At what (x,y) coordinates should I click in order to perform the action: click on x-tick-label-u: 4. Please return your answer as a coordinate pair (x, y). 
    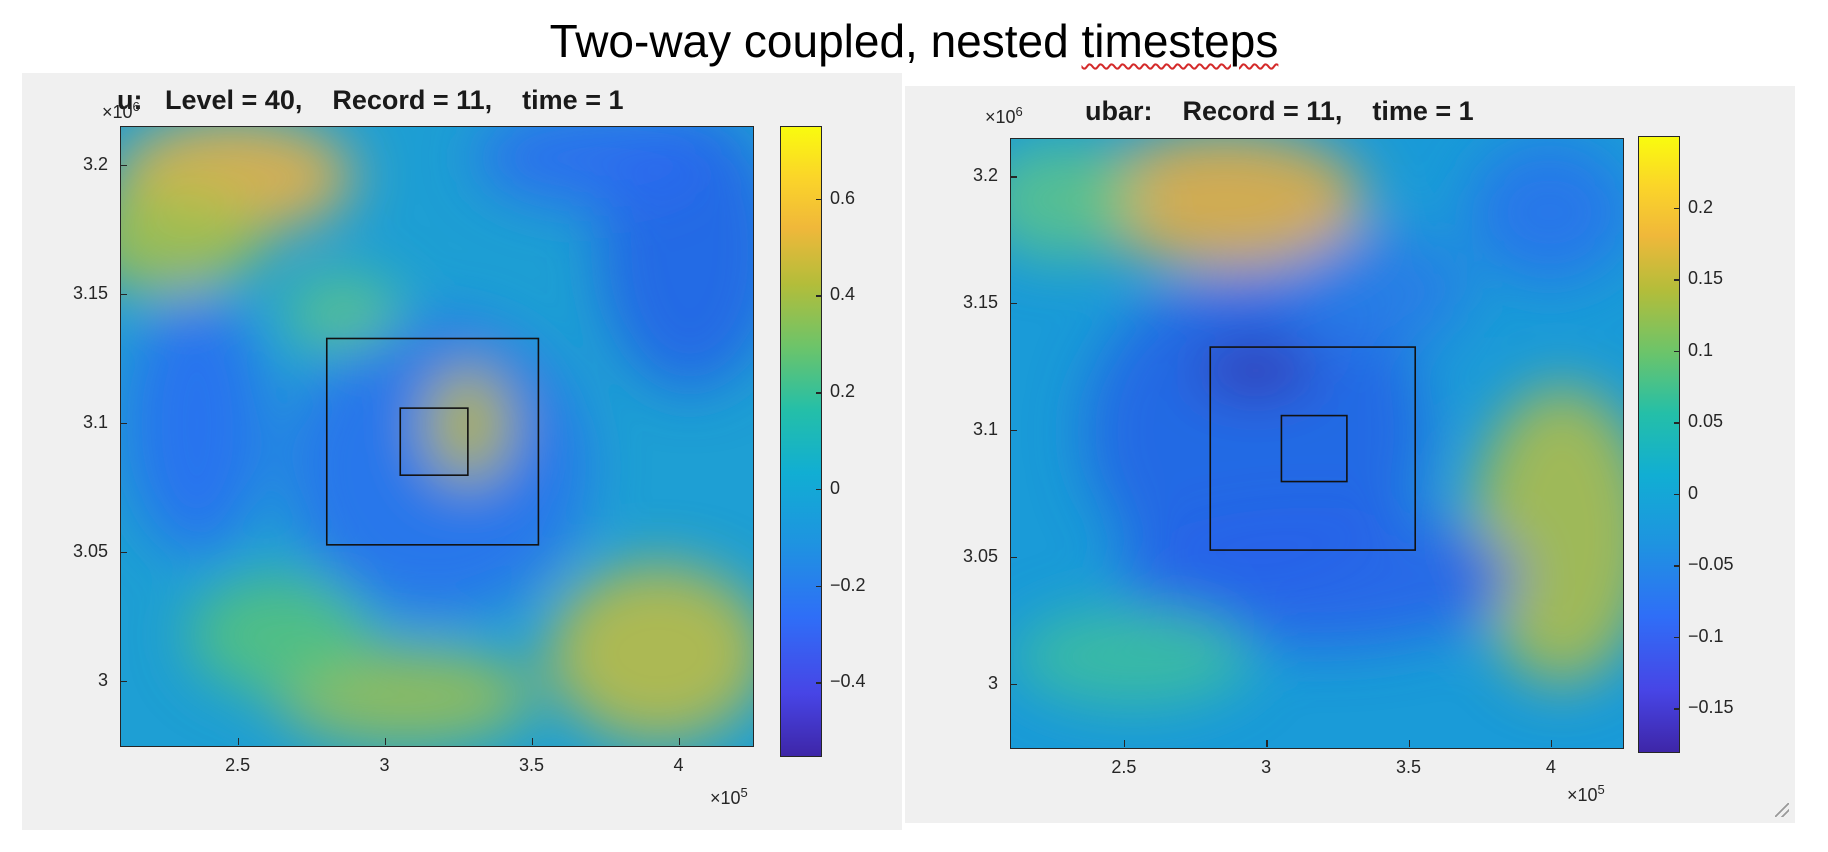
    Looking at the image, I should click on (678, 765).